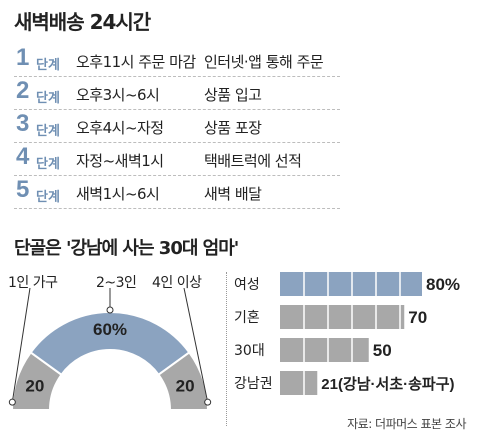  Describe the element at coordinates (118, 95) in the screenshot. I see `step-time: 오후3시~6시` at that location.